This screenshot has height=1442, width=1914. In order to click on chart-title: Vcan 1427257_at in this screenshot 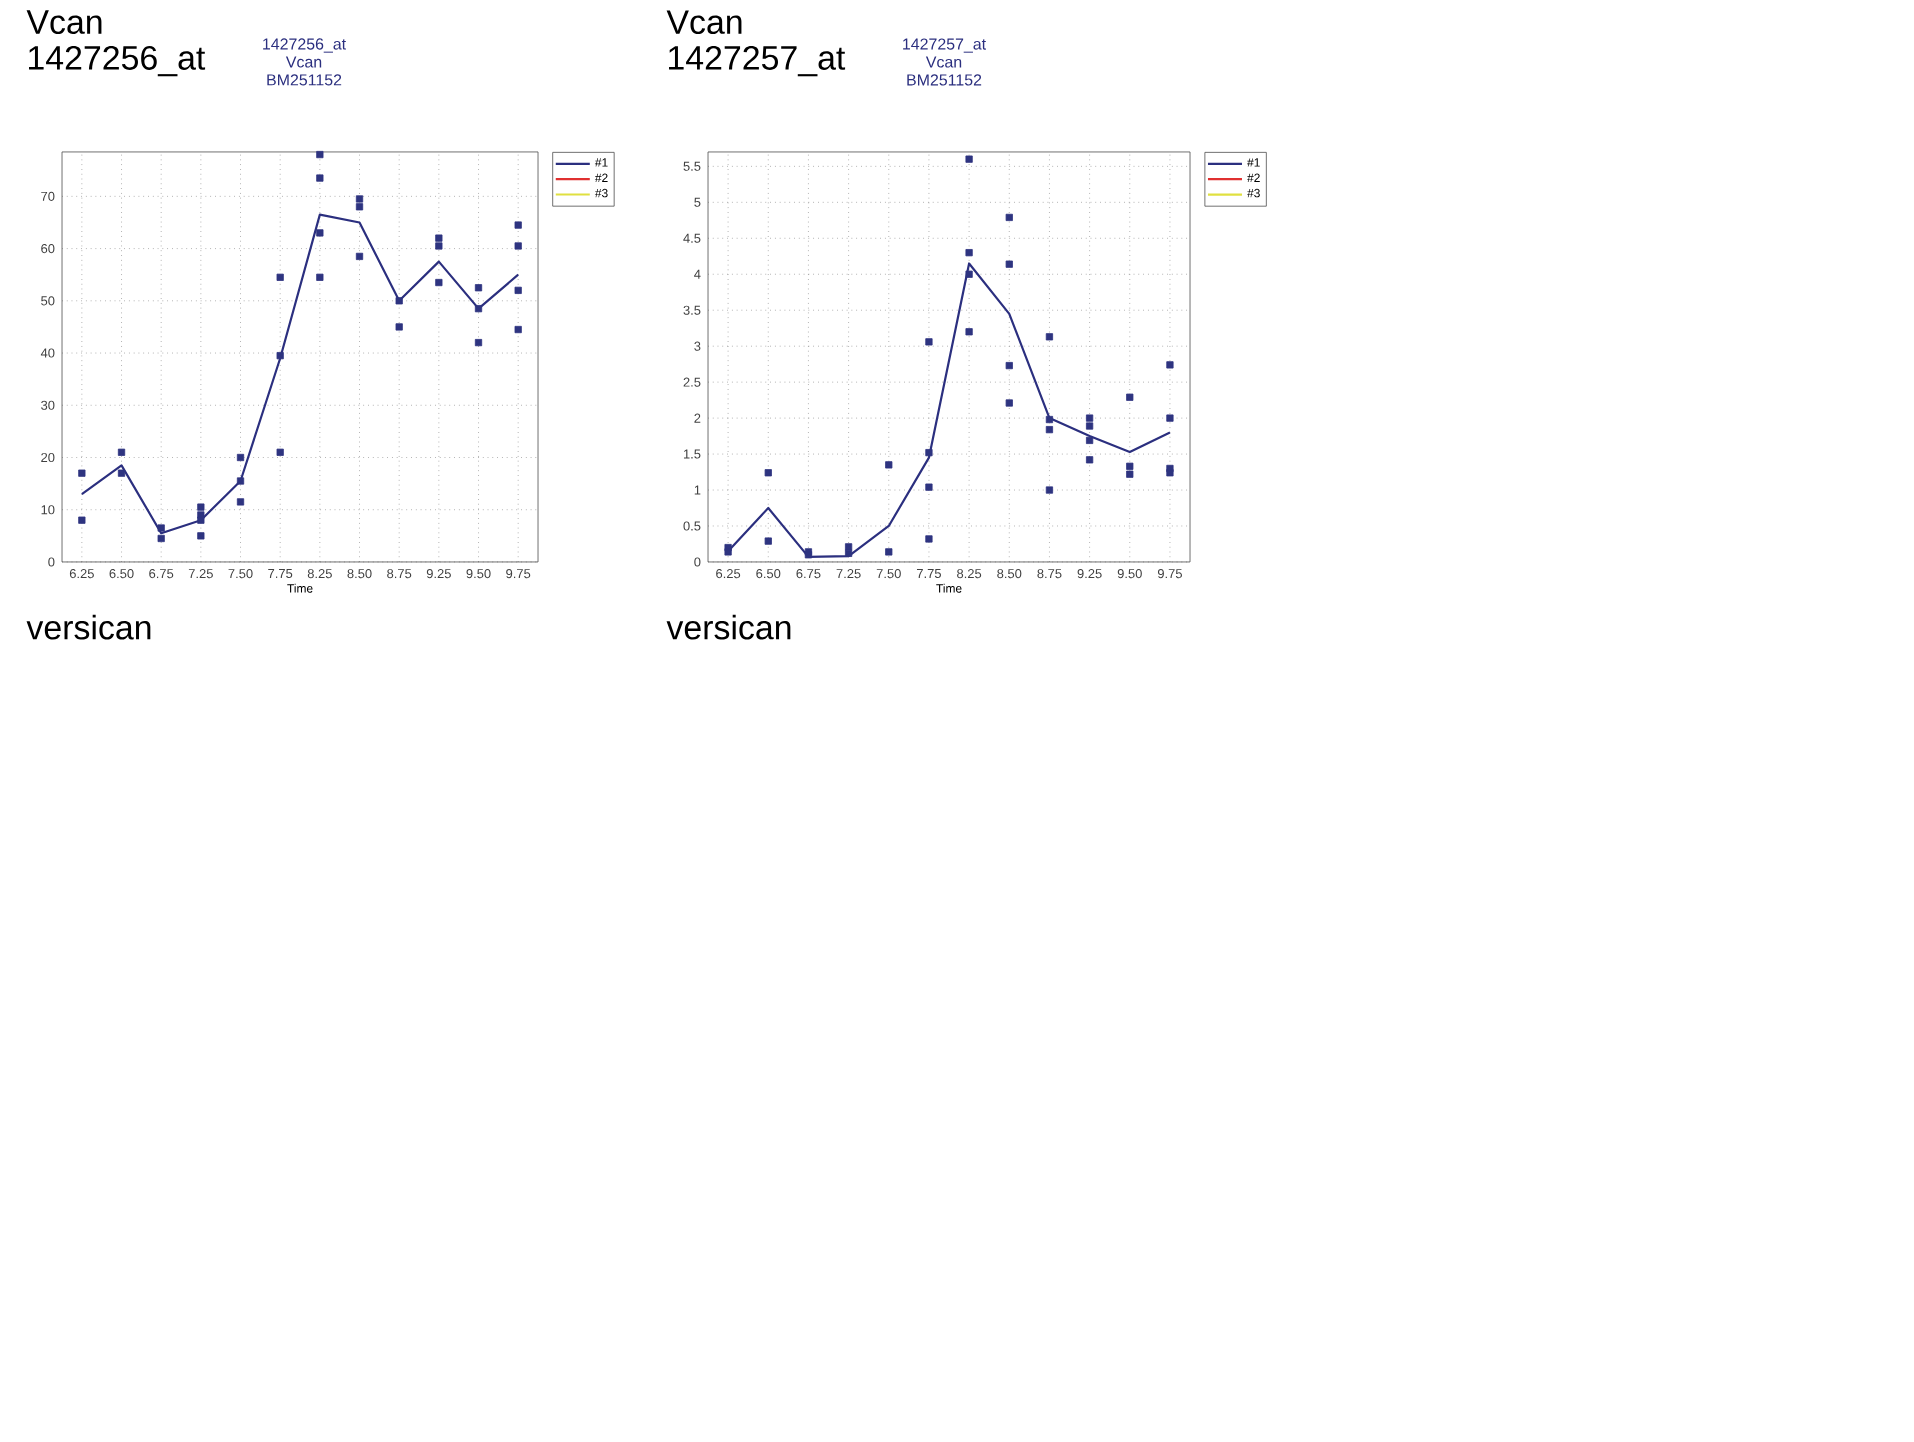, I will do `click(756, 43)`.